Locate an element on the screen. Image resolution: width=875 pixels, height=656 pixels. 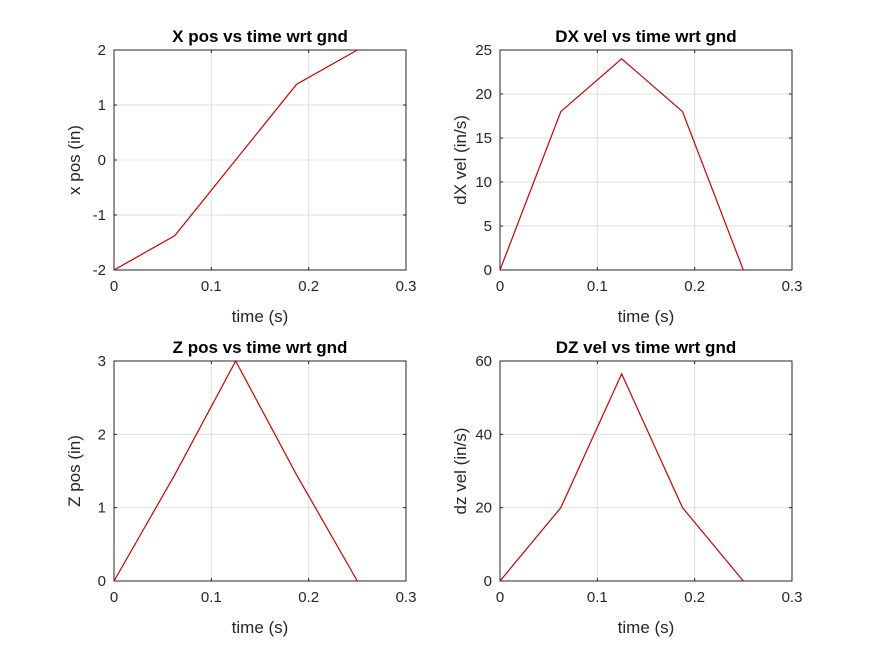
x-axis-label-dx-vel: time (s) is located at coordinates (646, 316).